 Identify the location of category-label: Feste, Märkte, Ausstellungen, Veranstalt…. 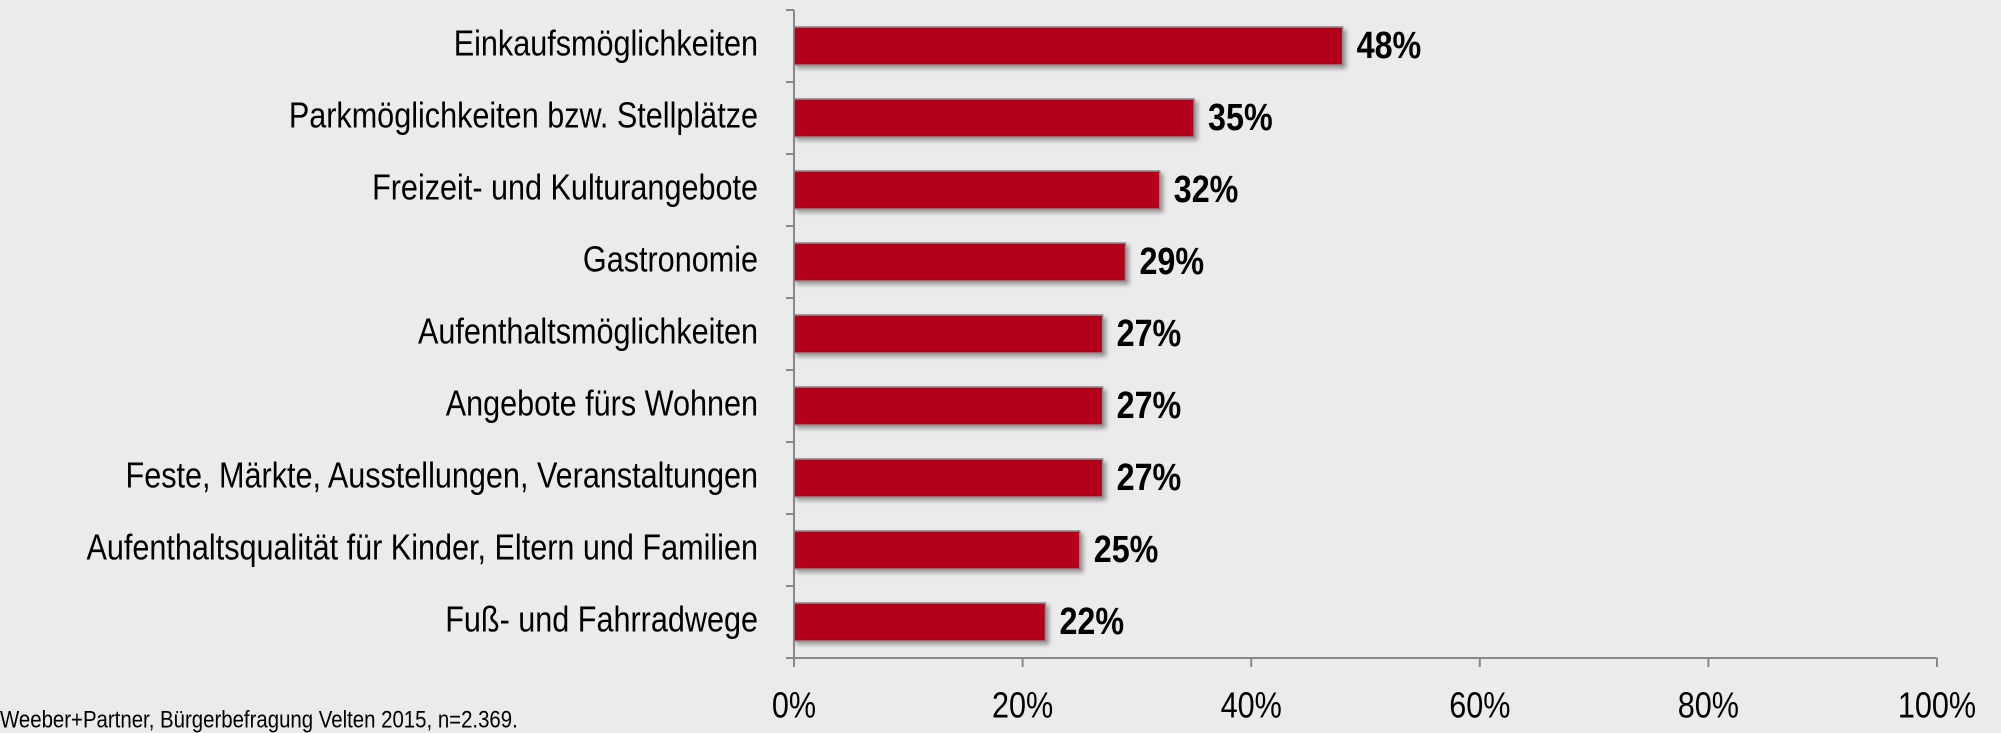
(442, 476).